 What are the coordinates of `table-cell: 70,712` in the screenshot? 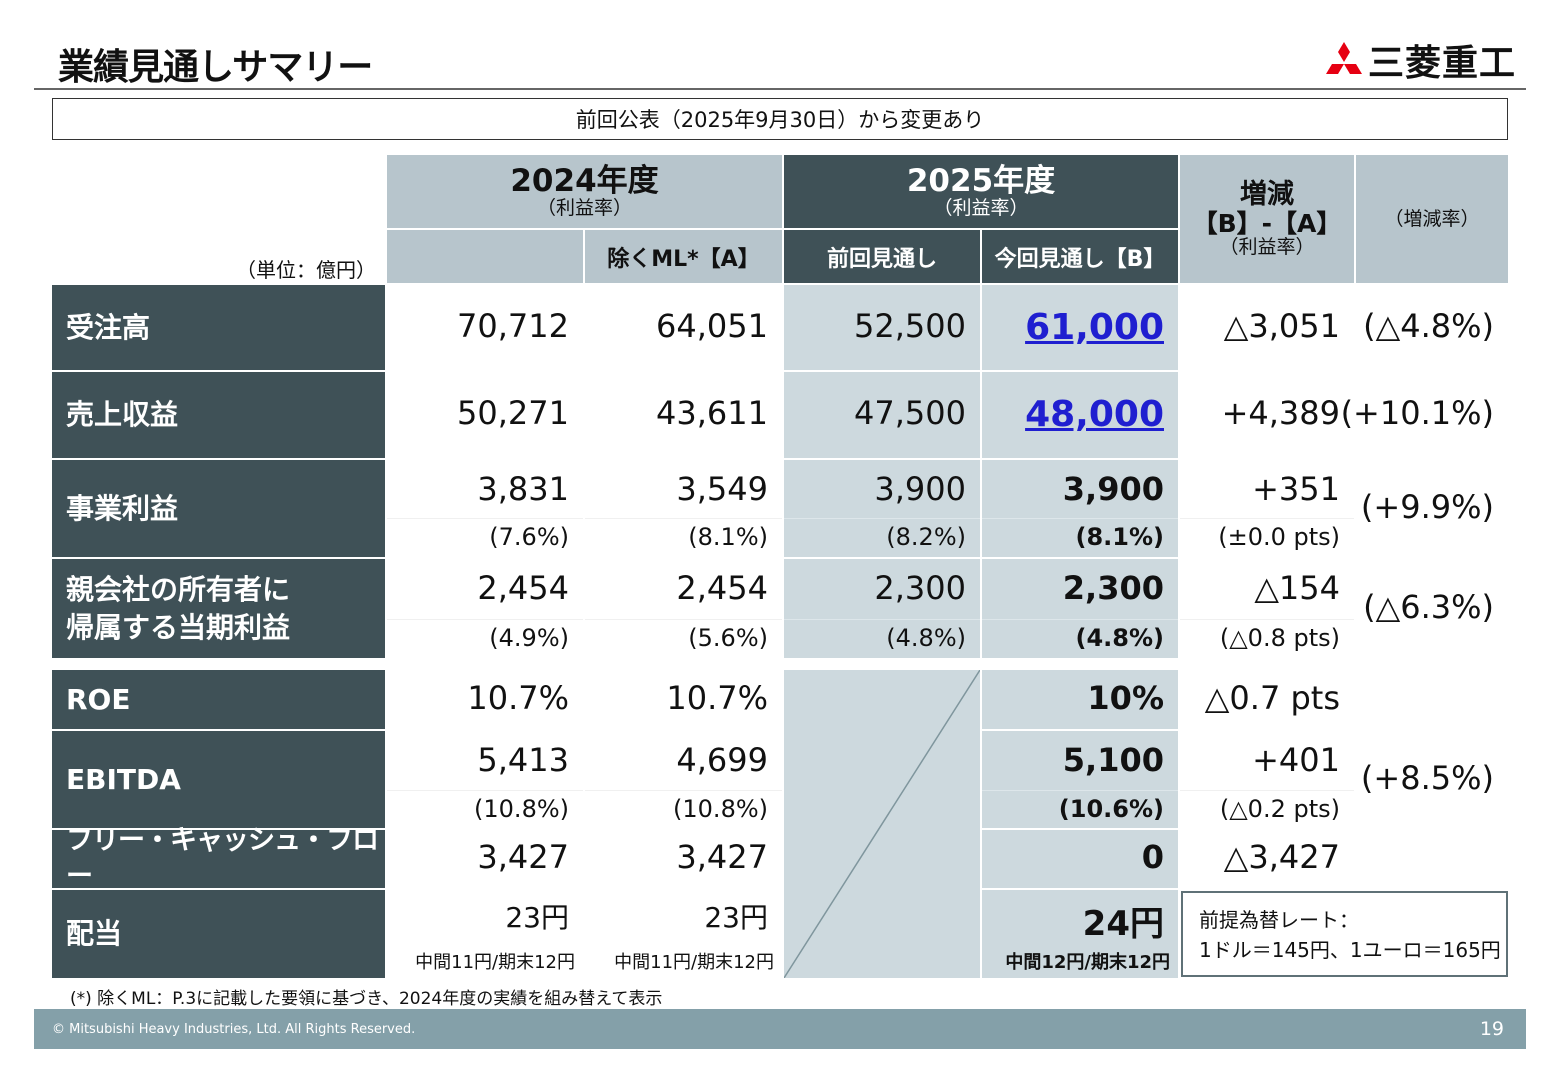 It's located at (485, 327).